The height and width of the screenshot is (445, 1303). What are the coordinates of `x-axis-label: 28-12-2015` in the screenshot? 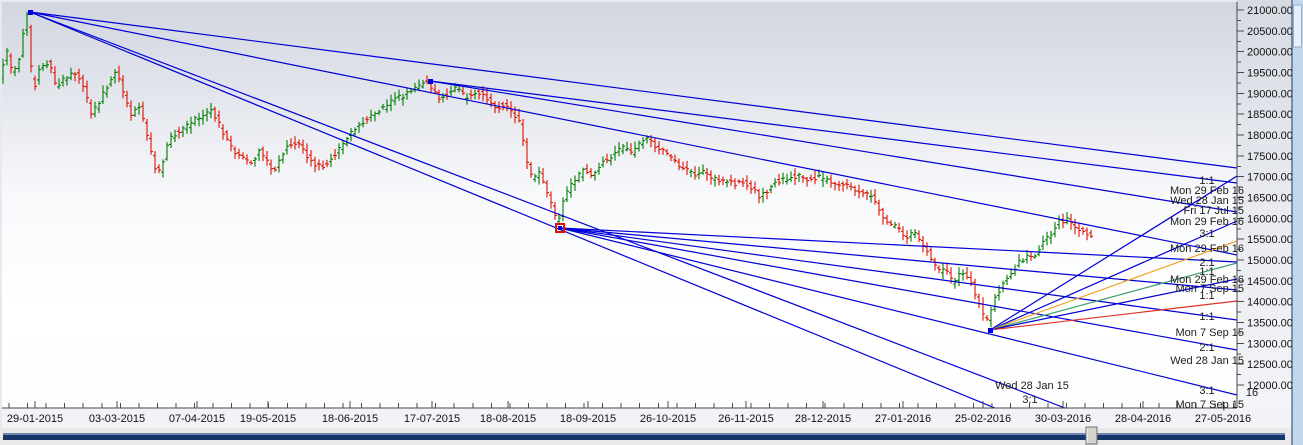 It's located at (823, 419).